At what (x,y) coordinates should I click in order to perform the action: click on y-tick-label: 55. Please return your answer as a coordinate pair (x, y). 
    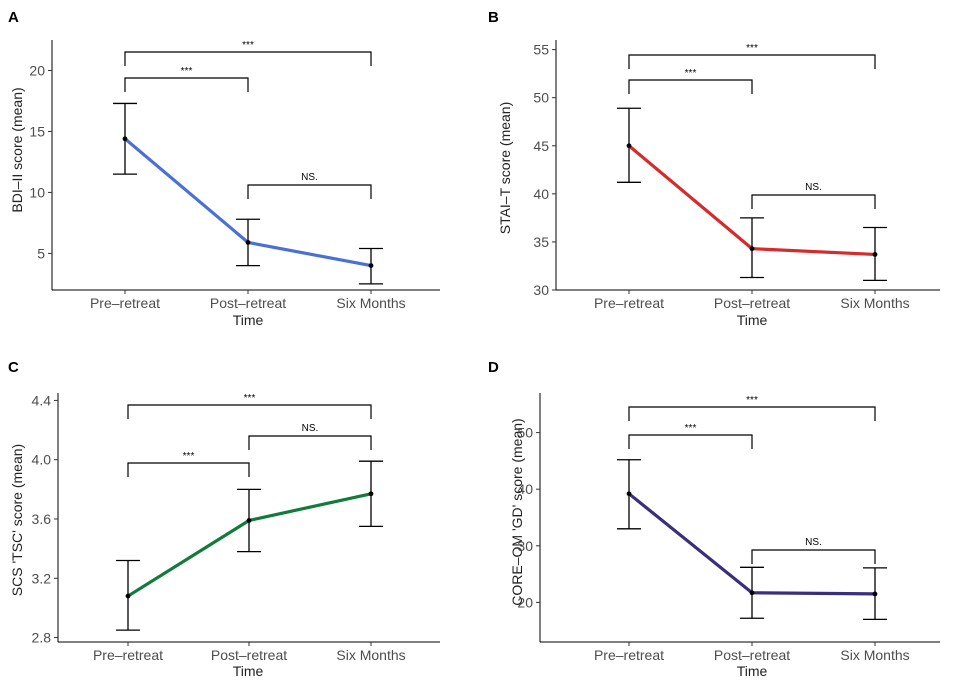
    Looking at the image, I should click on (541, 50).